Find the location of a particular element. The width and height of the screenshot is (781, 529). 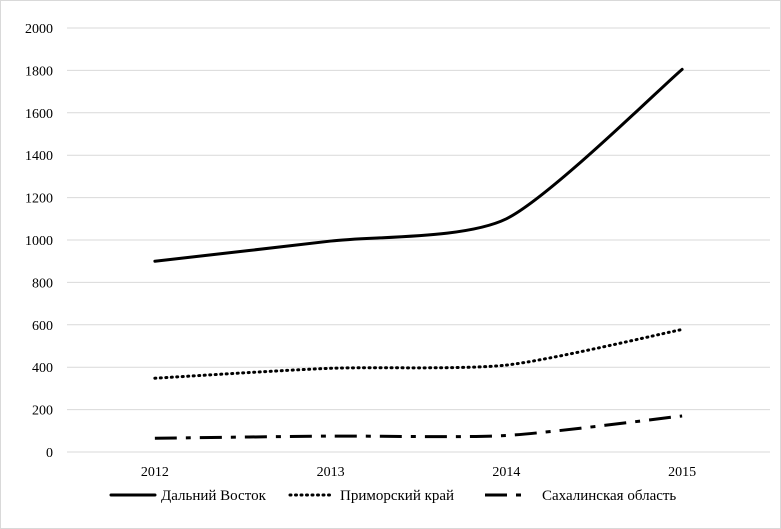

y-tick-label: 2000 is located at coordinates (39, 29).